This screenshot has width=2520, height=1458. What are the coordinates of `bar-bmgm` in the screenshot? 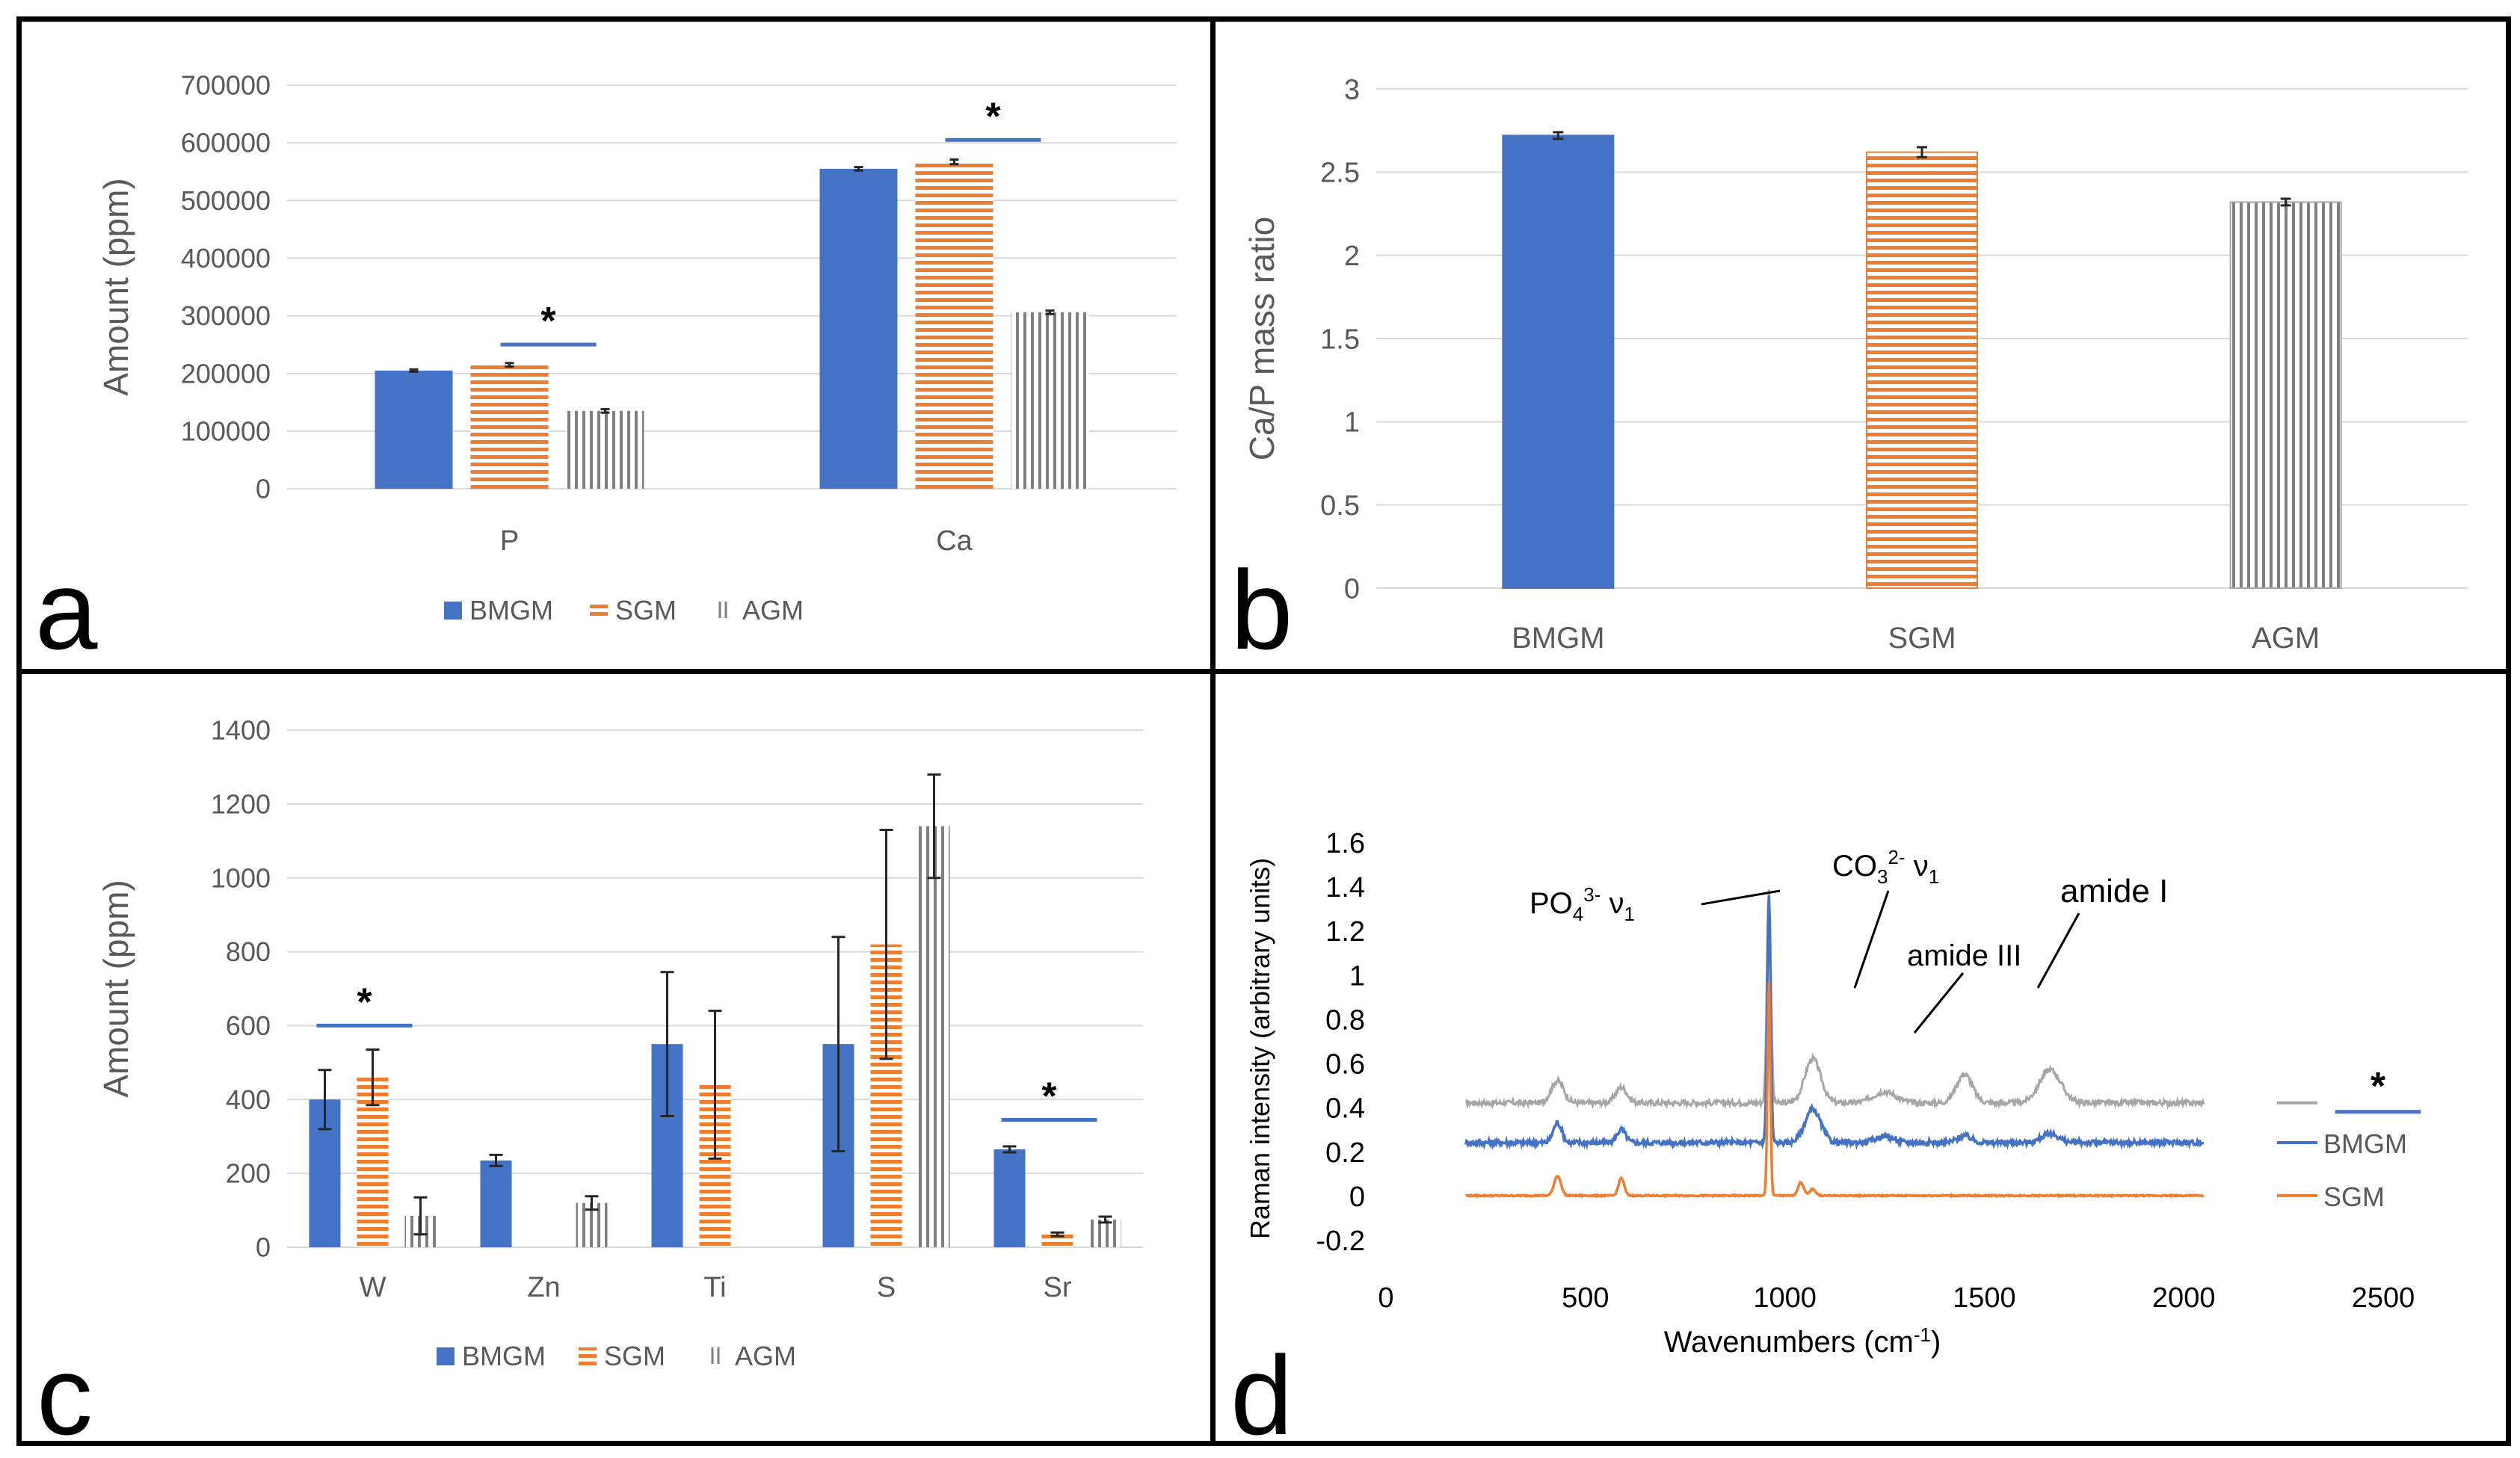 It's located at (1558, 362).